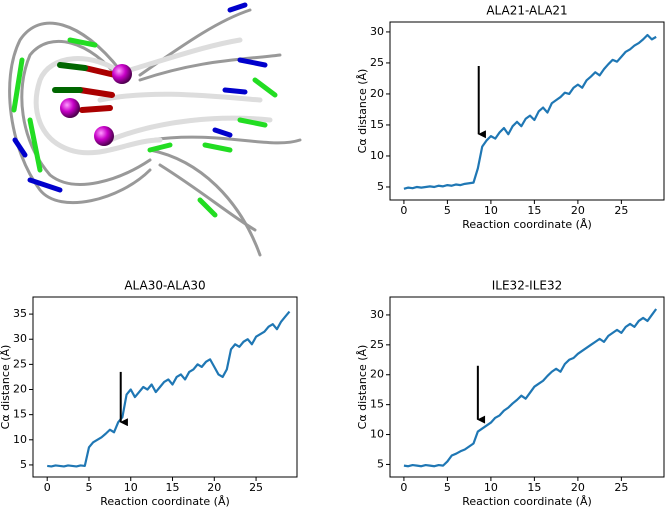  Describe the element at coordinates (164, 286) in the screenshot. I see `chart-title: ALA30-ALA30` at that location.